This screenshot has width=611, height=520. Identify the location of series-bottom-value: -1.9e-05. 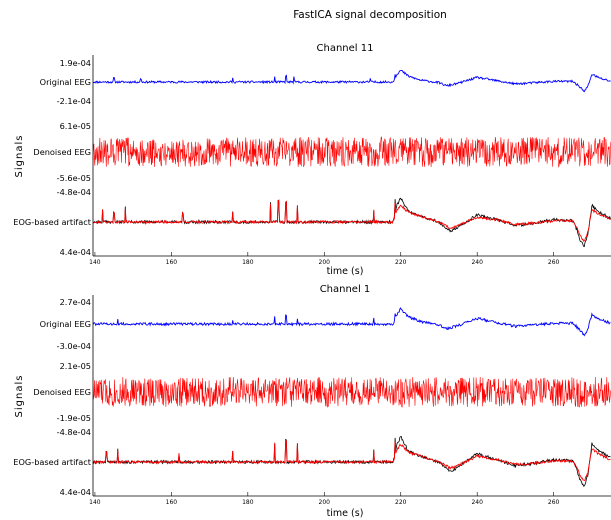
(74, 418).